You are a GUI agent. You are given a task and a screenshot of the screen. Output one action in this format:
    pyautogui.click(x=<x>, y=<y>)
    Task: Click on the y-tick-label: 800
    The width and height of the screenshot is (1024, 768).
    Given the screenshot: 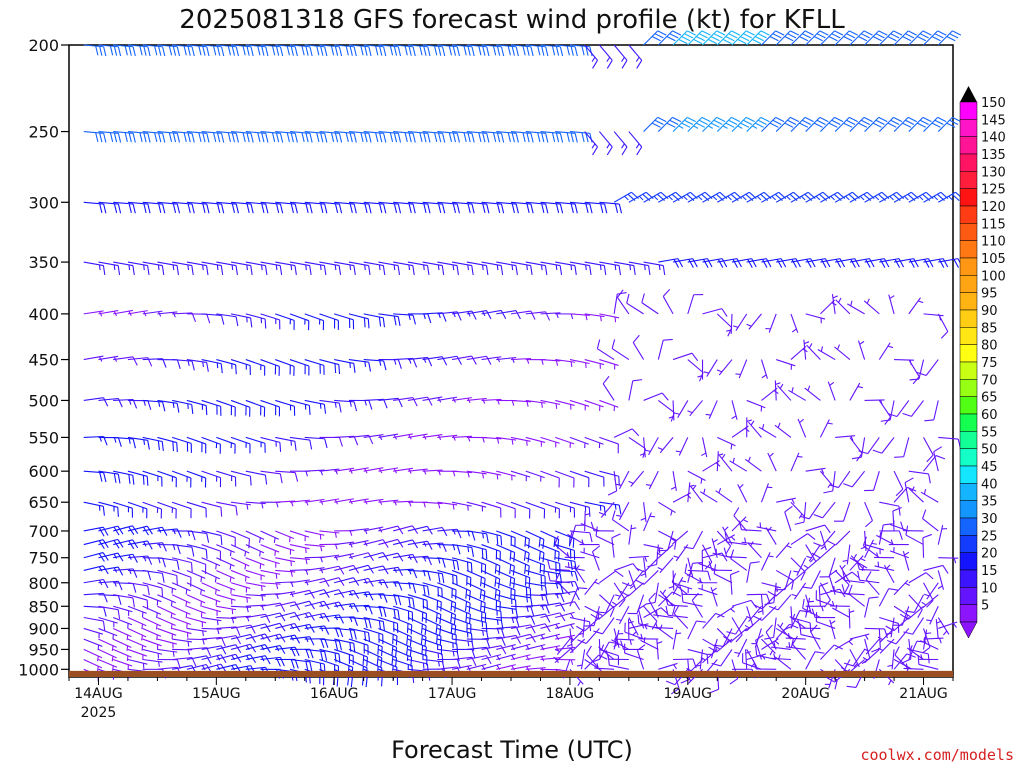 What is the action you would take?
    pyautogui.click(x=43, y=583)
    